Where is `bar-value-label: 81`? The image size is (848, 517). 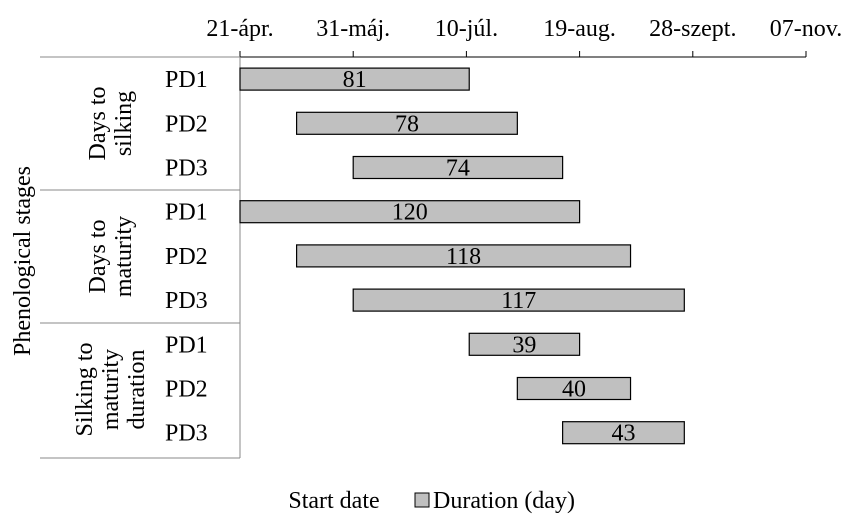 bar-value-label: 81 is located at coordinates (355, 80).